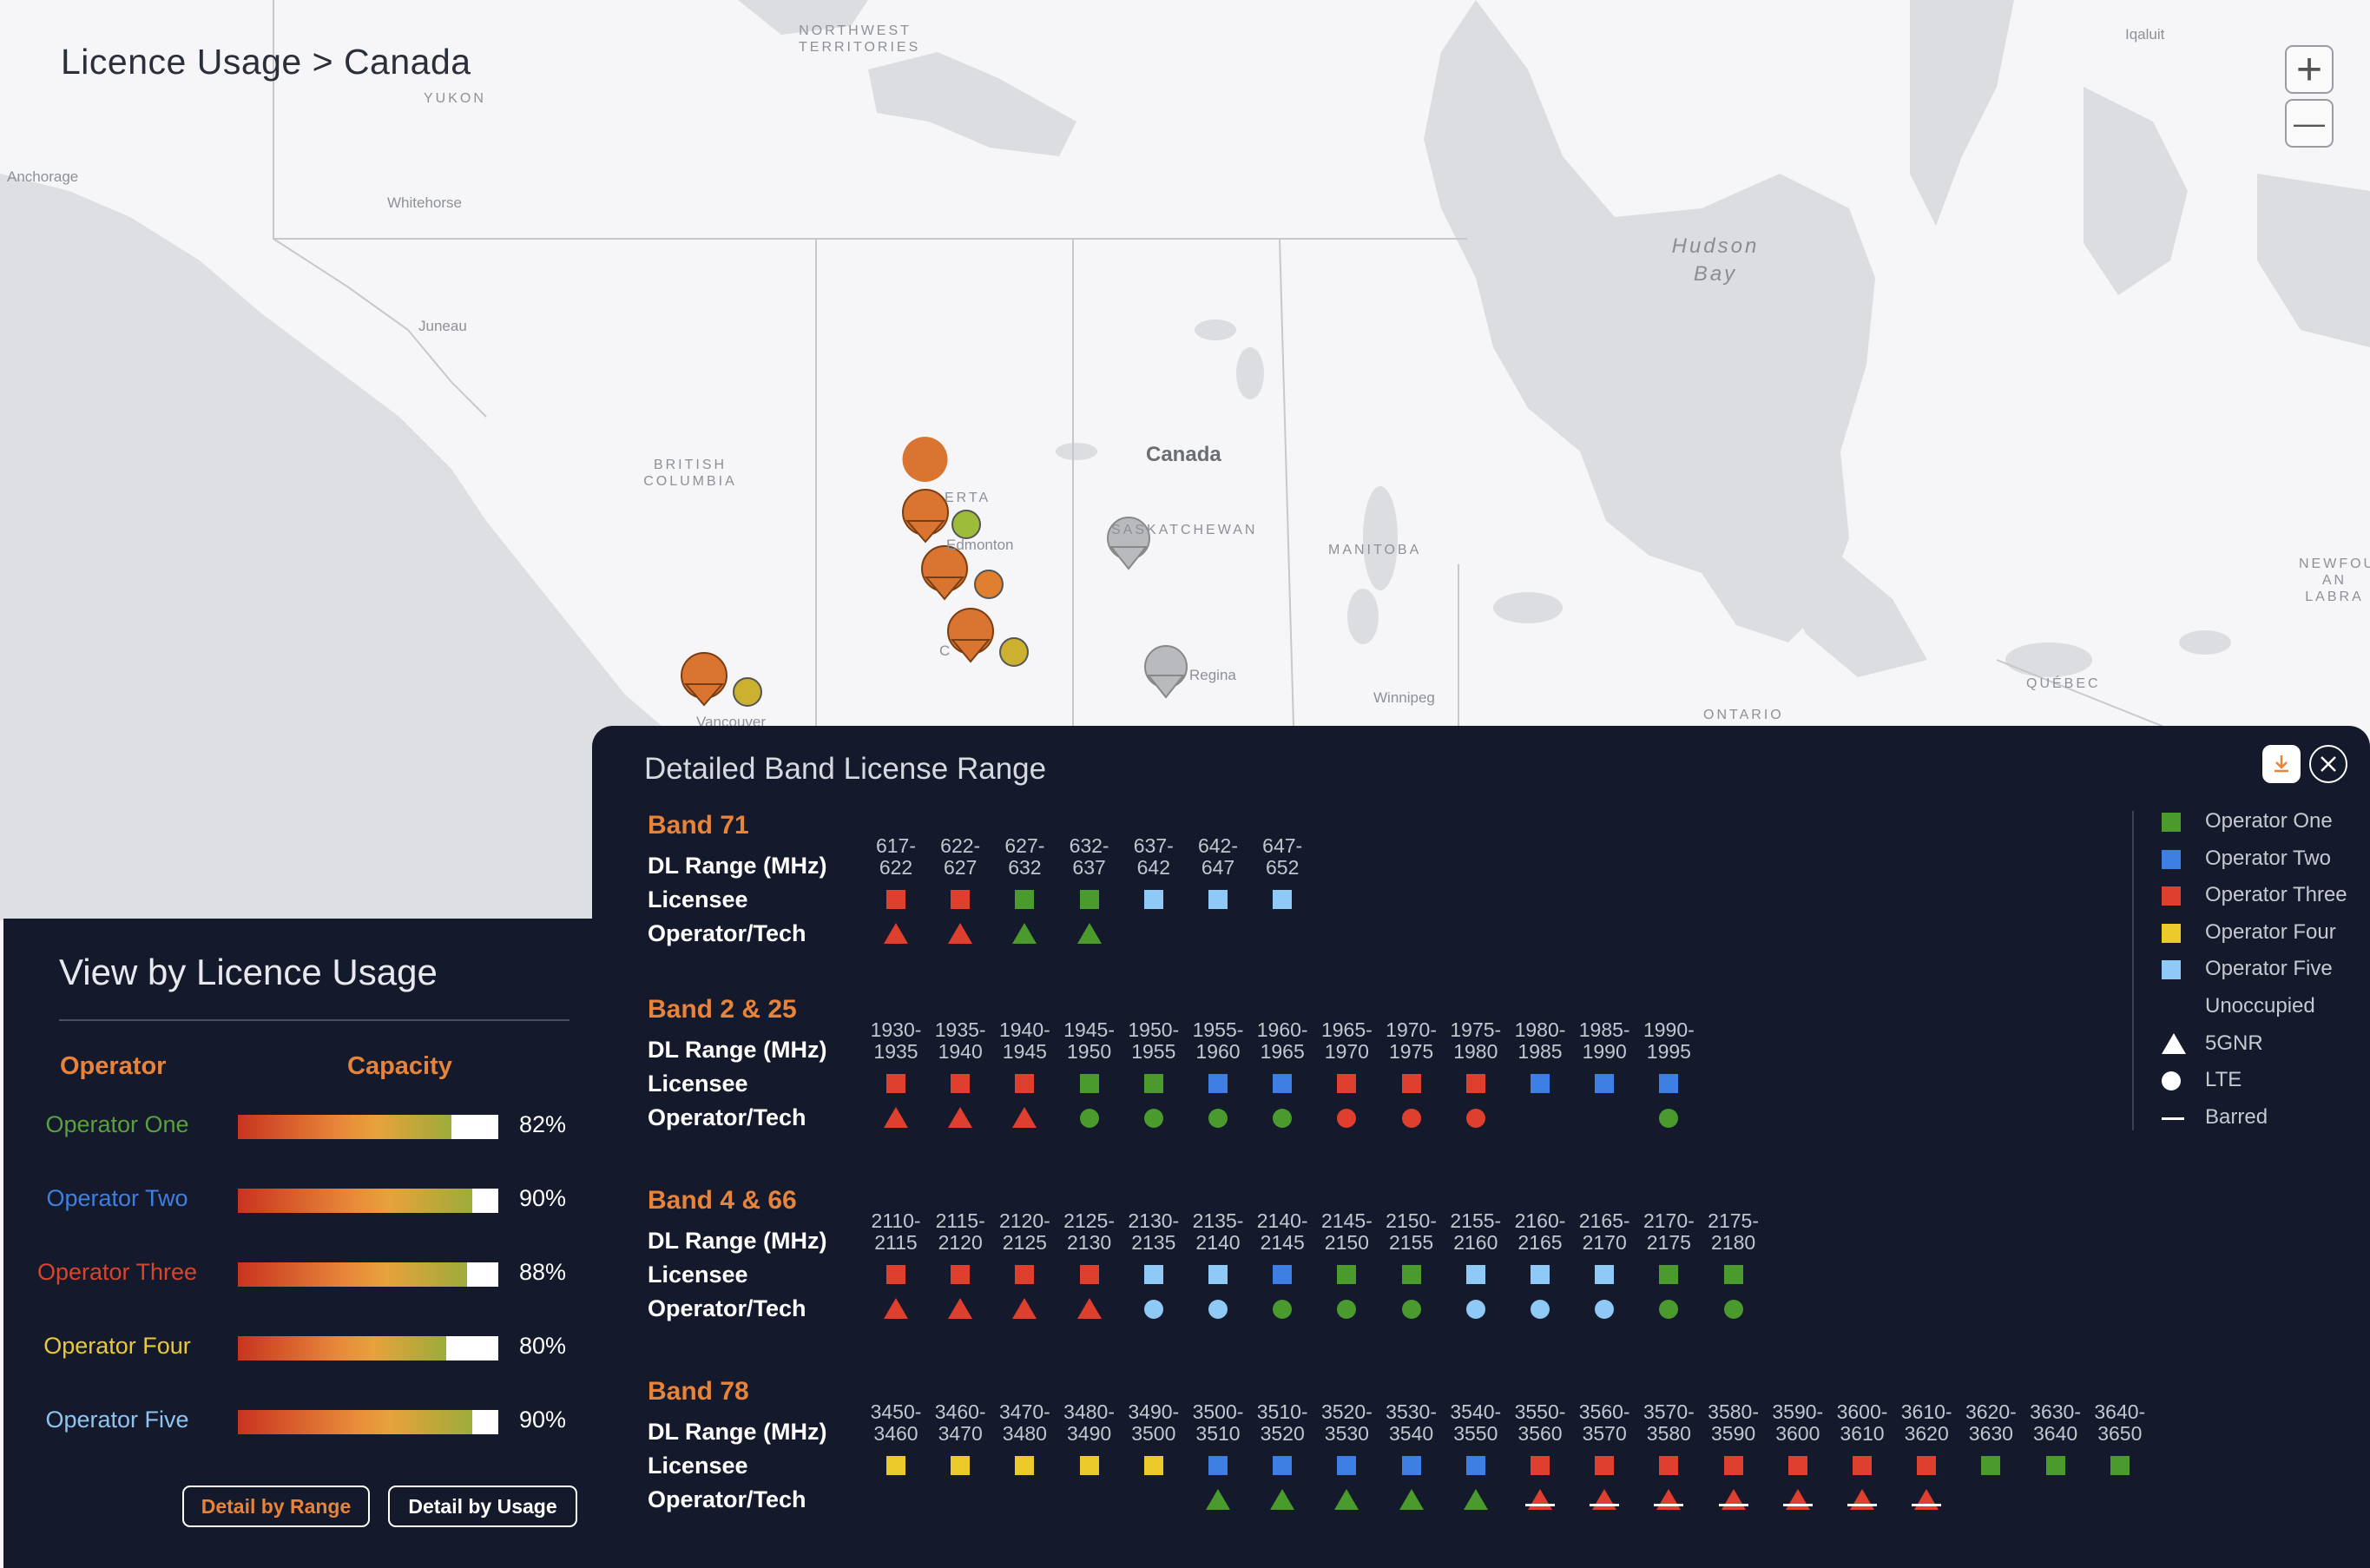 This screenshot has width=2370, height=1568. I want to click on operator-row: Operator Three 88%, so click(297, 1273).